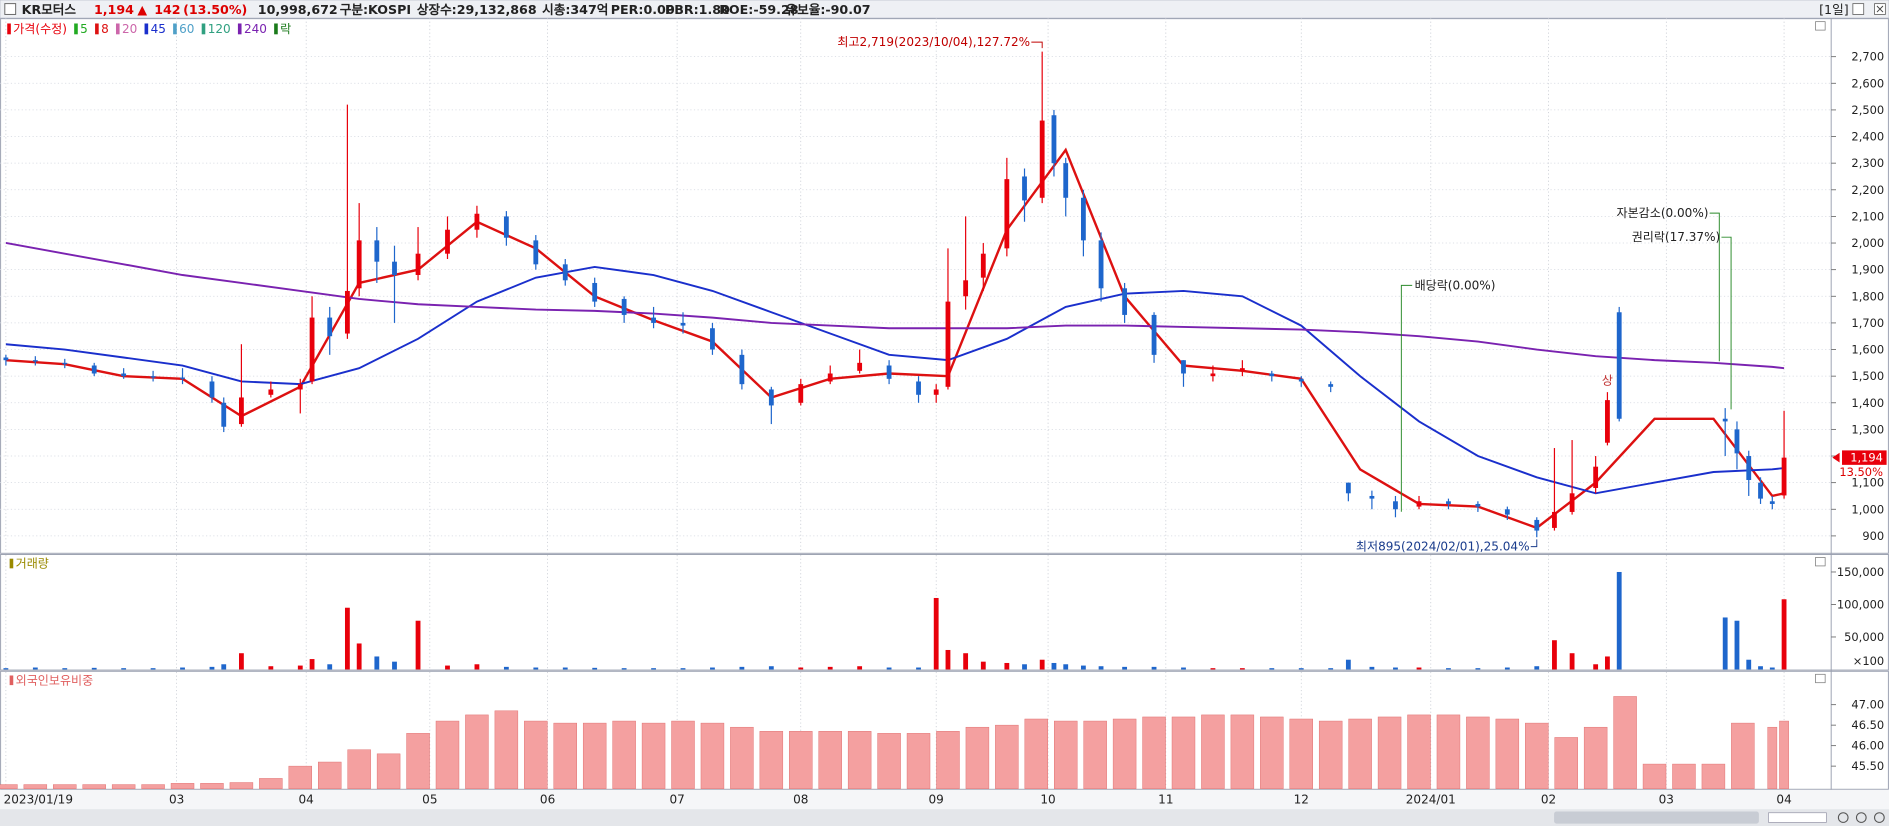 This screenshot has width=1889, height=826. What do you see at coordinates (1843, 817) in the screenshot?
I see `zoom-out` at bounding box center [1843, 817].